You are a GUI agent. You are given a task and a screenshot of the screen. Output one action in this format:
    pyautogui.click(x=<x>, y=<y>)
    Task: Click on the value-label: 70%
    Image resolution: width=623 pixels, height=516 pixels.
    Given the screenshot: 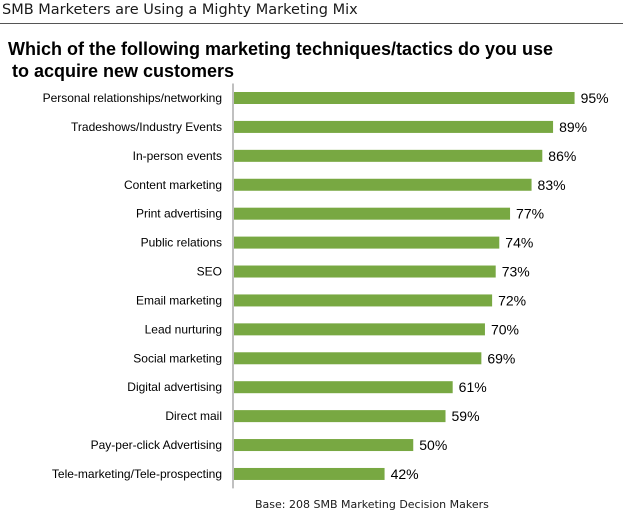 What is the action you would take?
    pyautogui.click(x=505, y=329)
    